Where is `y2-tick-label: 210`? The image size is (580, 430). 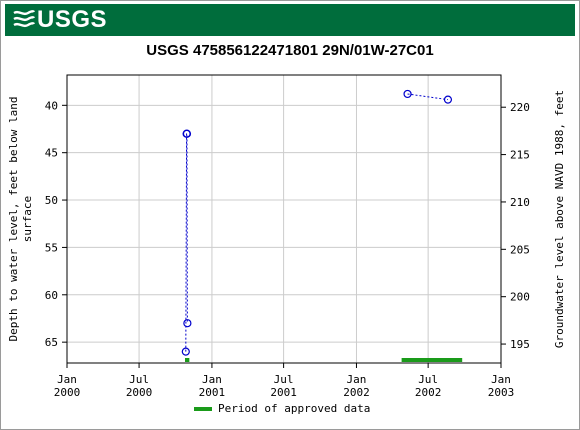 y2-tick-label: 210 is located at coordinates (520, 202).